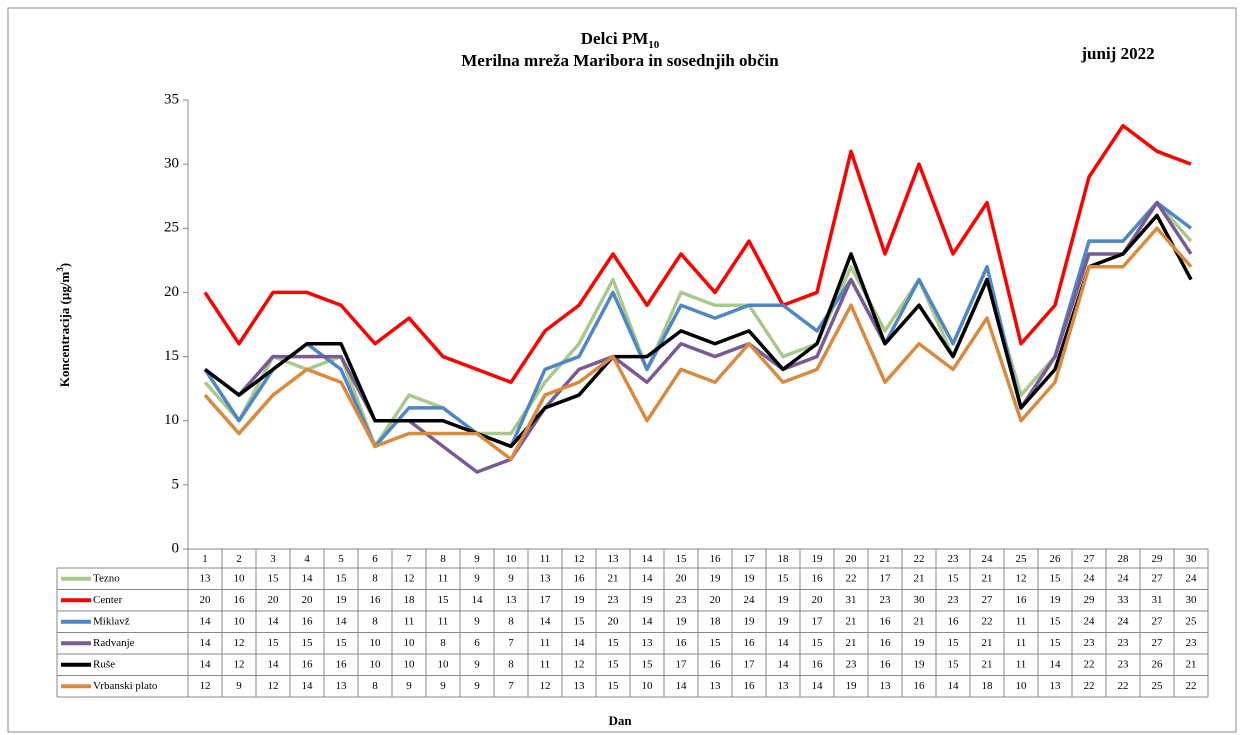  Describe the element at coordinates (1117, 53) in the screenshot. I see `period-label: junij 2022` at that location.